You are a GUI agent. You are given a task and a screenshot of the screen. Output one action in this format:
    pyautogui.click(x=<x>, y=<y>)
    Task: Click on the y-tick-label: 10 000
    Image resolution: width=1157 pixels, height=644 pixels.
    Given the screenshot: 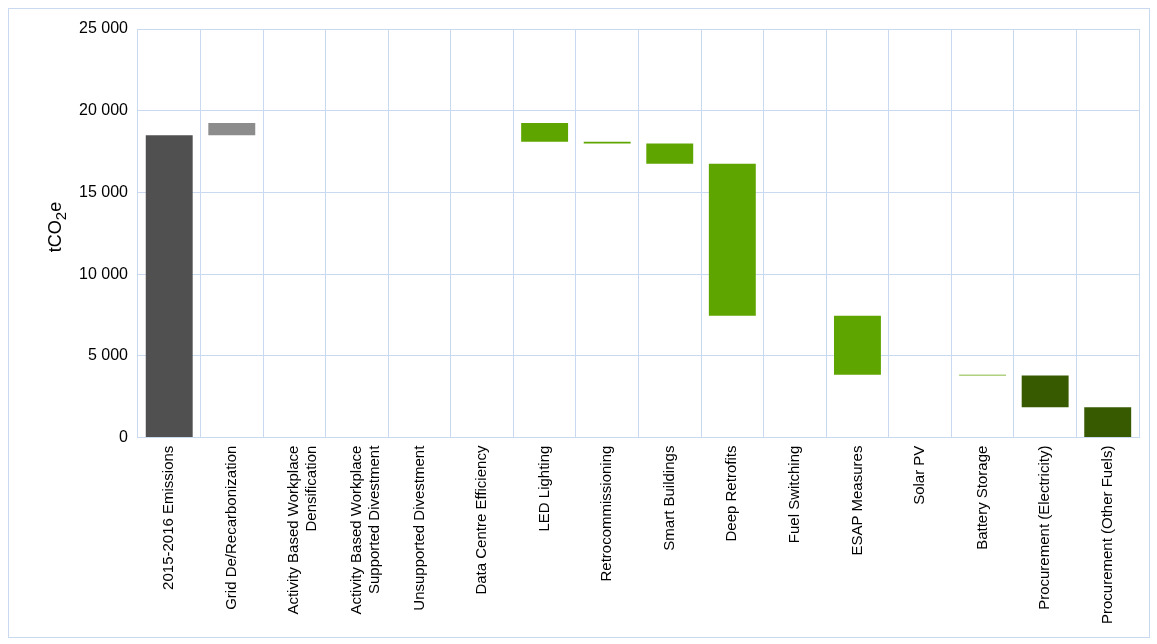 What is the action you would take?
    pyautogui.click(x=104, y=273)
    